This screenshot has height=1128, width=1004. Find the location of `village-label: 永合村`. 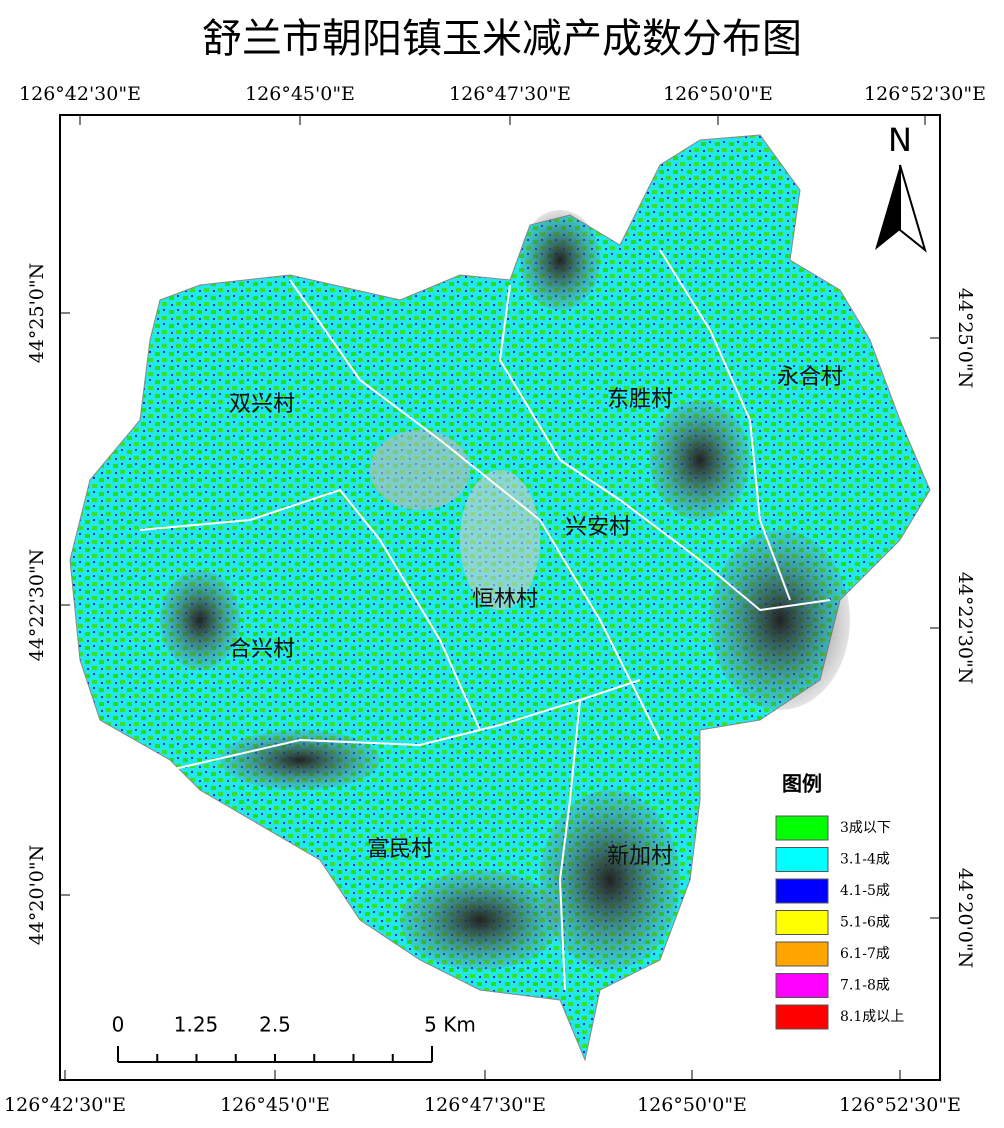

village-label: 永合村 is located at coordinates (810, 377).